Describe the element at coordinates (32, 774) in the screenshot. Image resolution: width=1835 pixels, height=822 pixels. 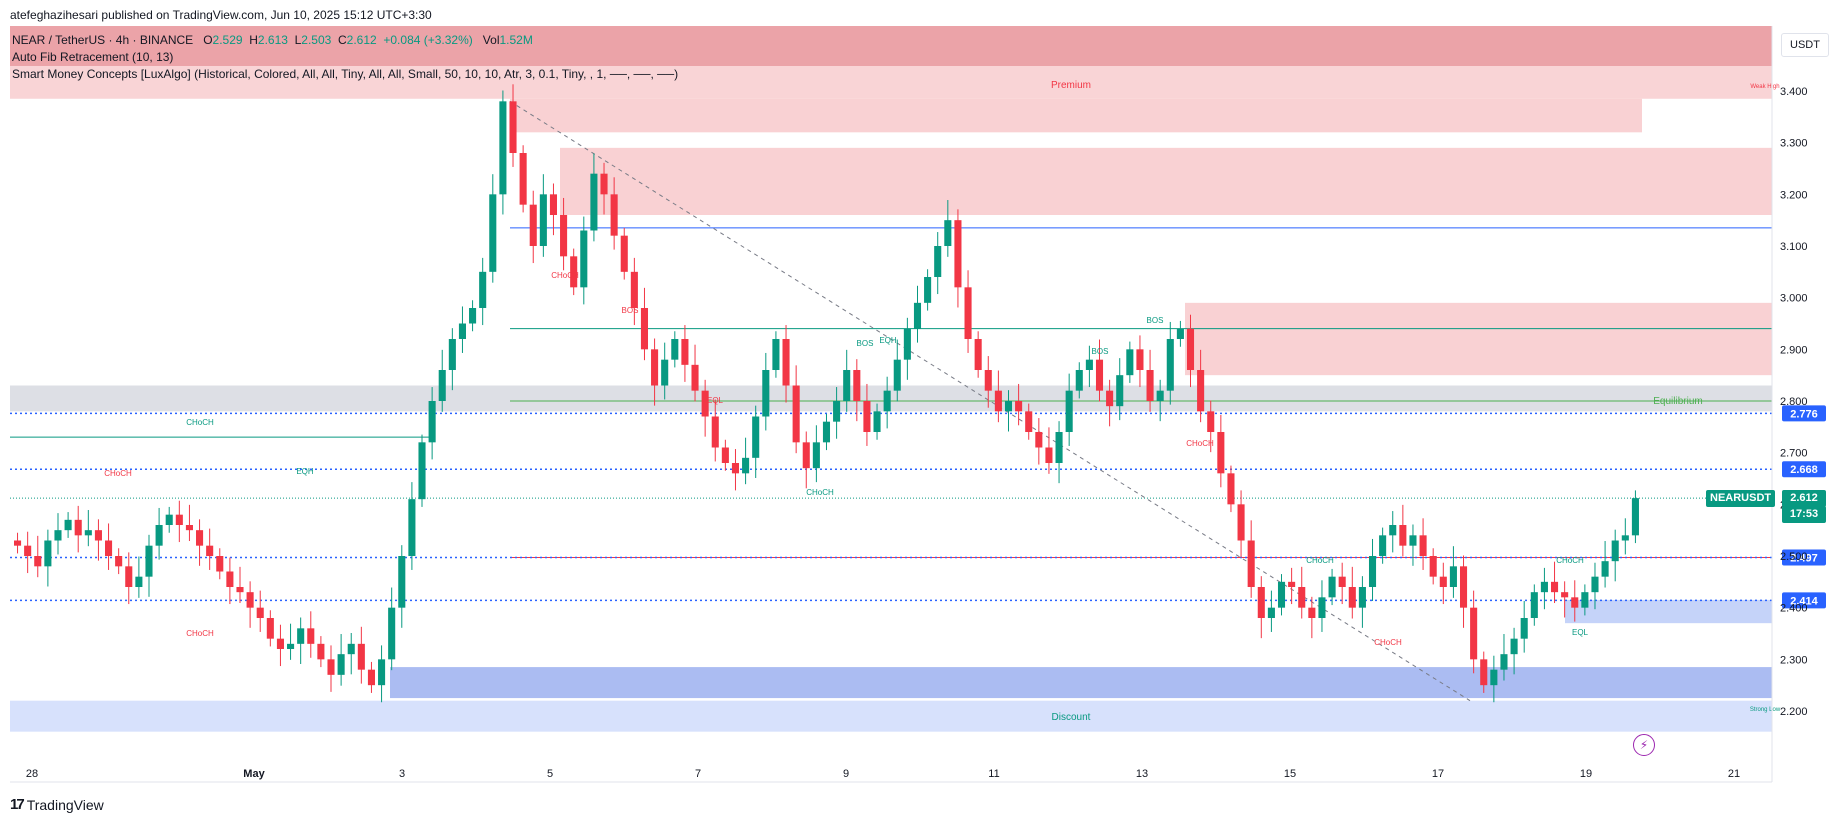
I see `x-tick-label: 28` at that location.